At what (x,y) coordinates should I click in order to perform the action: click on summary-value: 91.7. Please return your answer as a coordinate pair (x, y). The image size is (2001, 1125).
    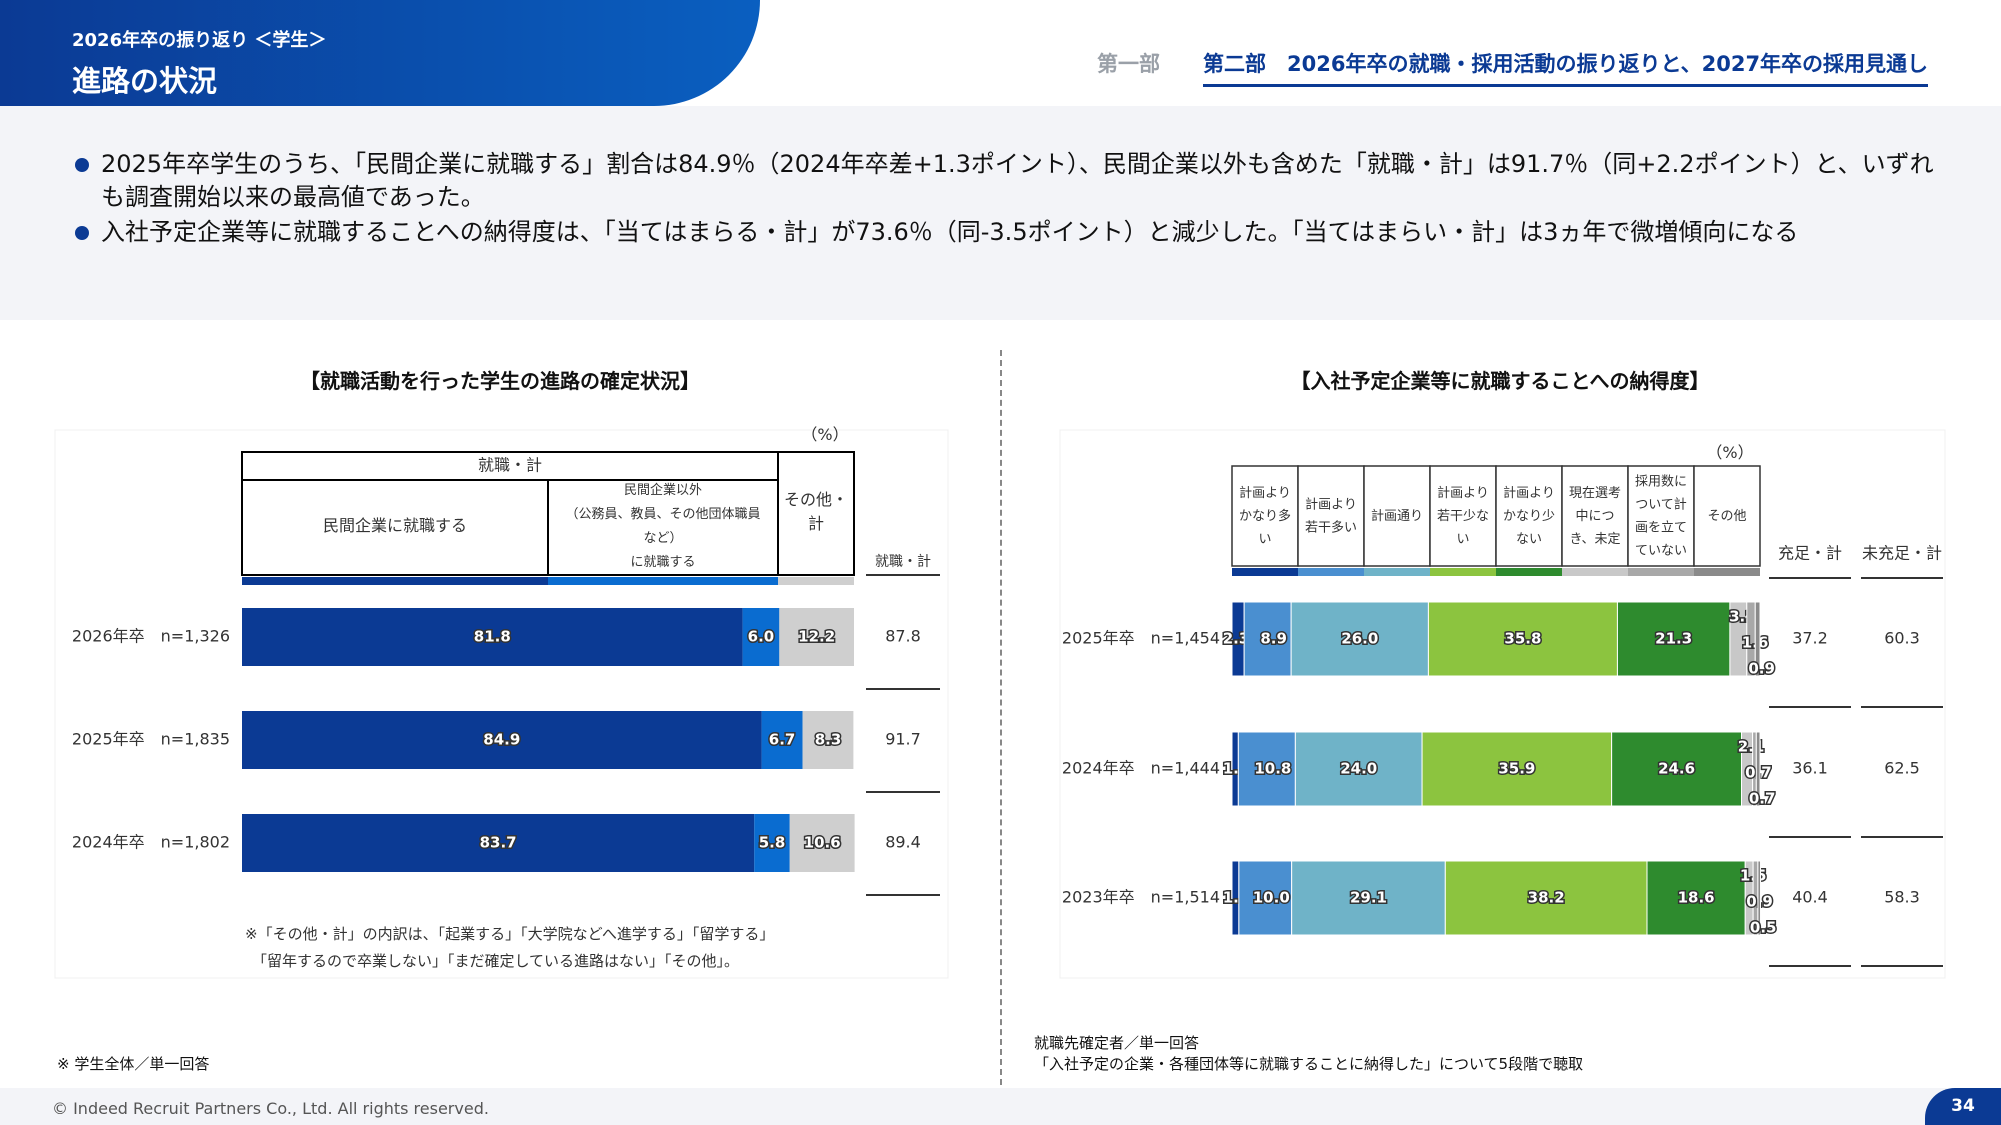
    Looking at the image, I should click on (903, 739).